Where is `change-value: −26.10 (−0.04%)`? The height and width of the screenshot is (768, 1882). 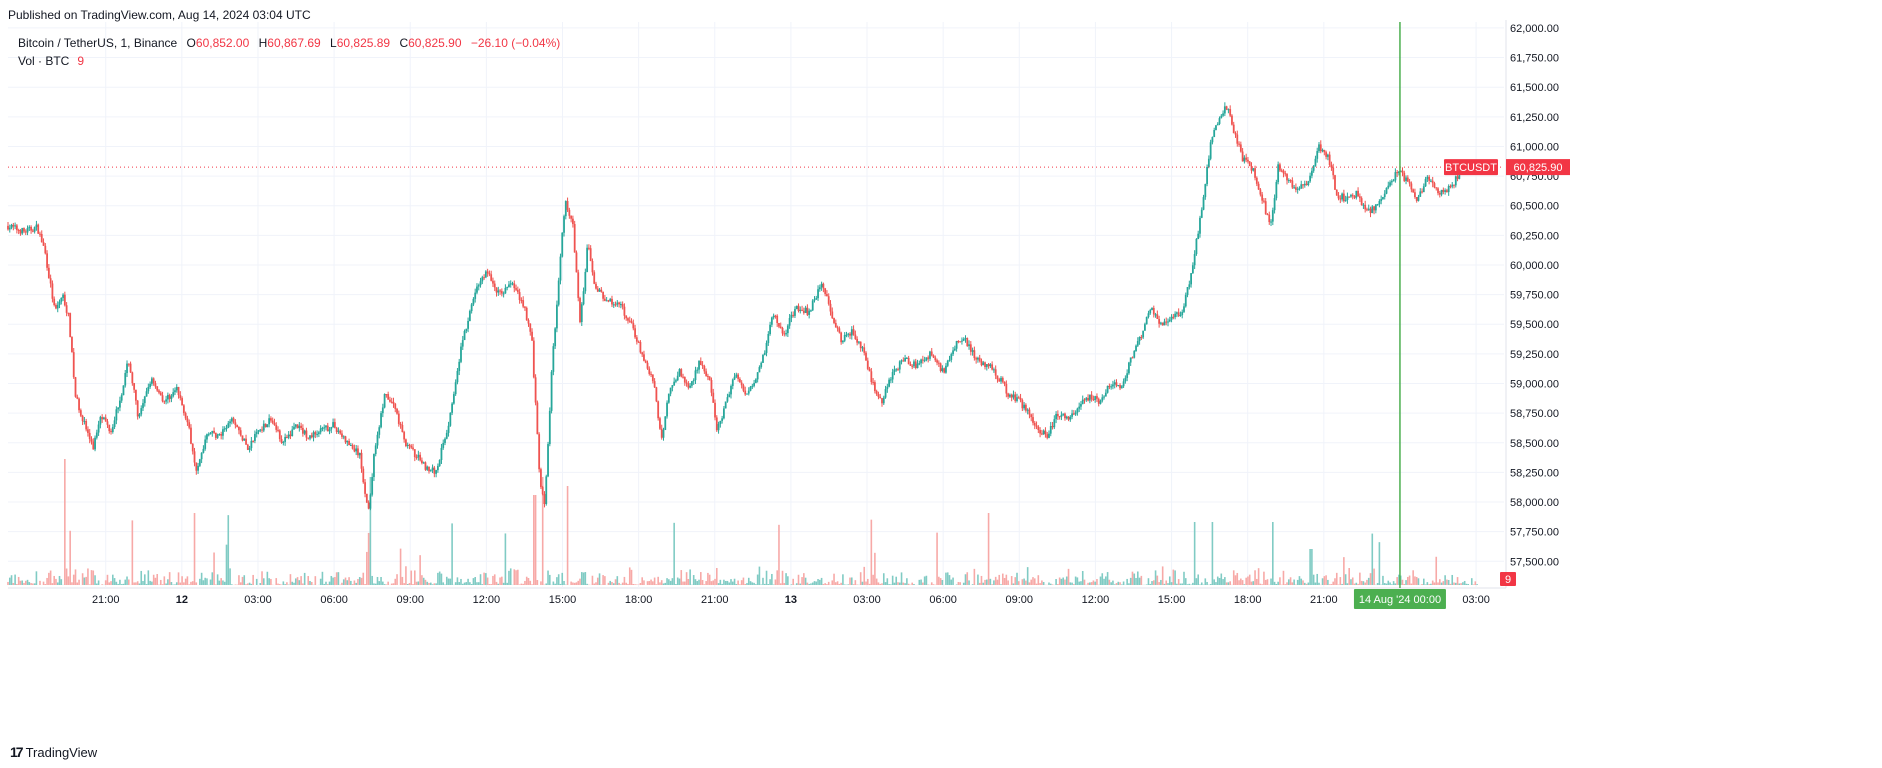
change-value: −26.10 (−0.04%) is located at coordinates (515, 43).